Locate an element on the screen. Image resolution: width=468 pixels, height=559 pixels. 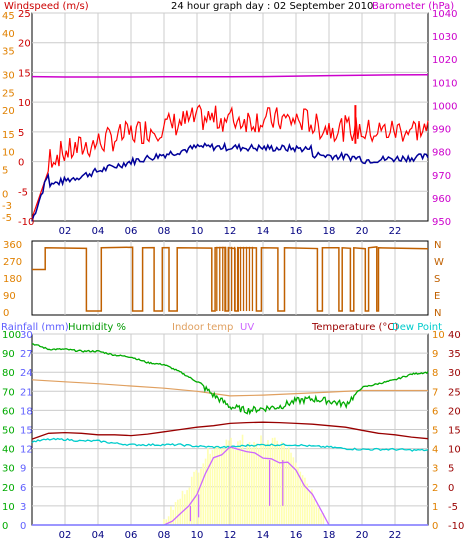
wind-tick-label: -10 is located at coordinates (26, 222).